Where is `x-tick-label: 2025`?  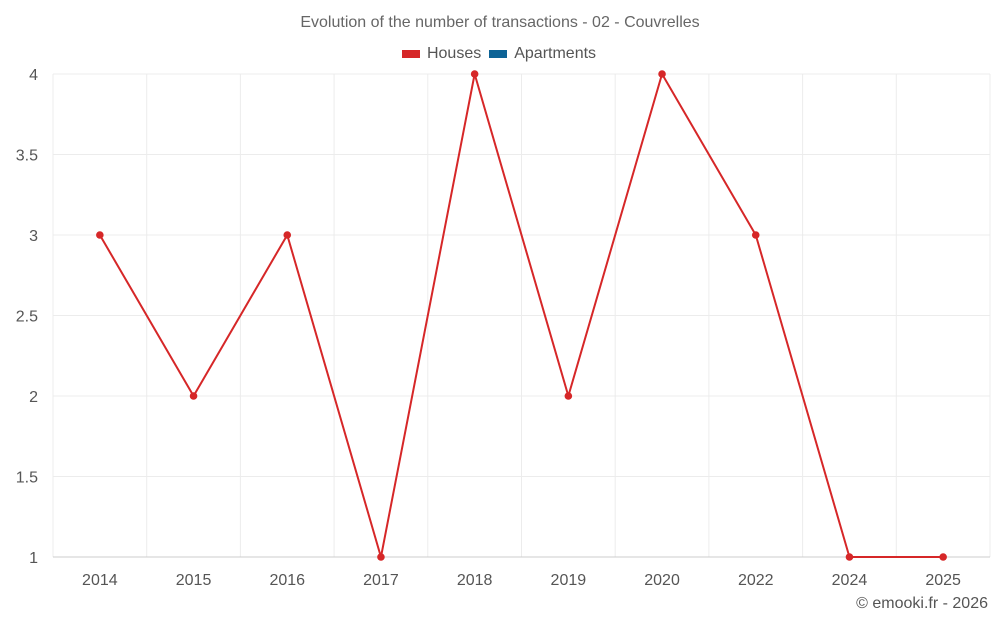
x-tick-label: 2025 is located at coordinates (943, 580).